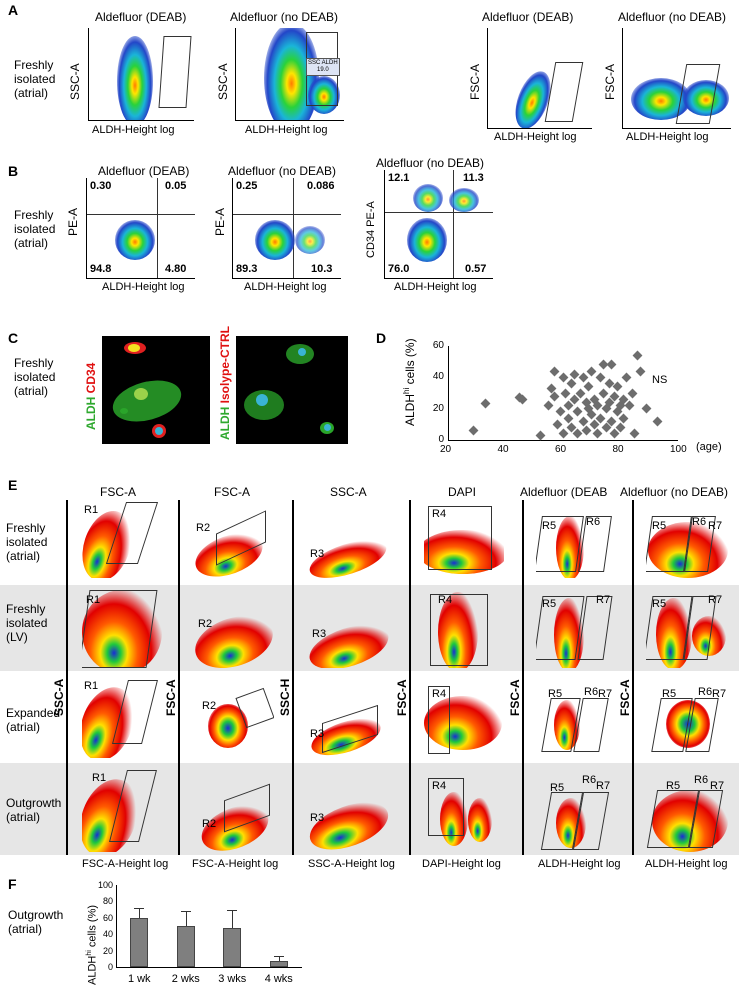 Image resolution: width=739 pixels, height=991 pixels. I want to click on gate-label: SSC ALDH 19.0, so click(323, 67).